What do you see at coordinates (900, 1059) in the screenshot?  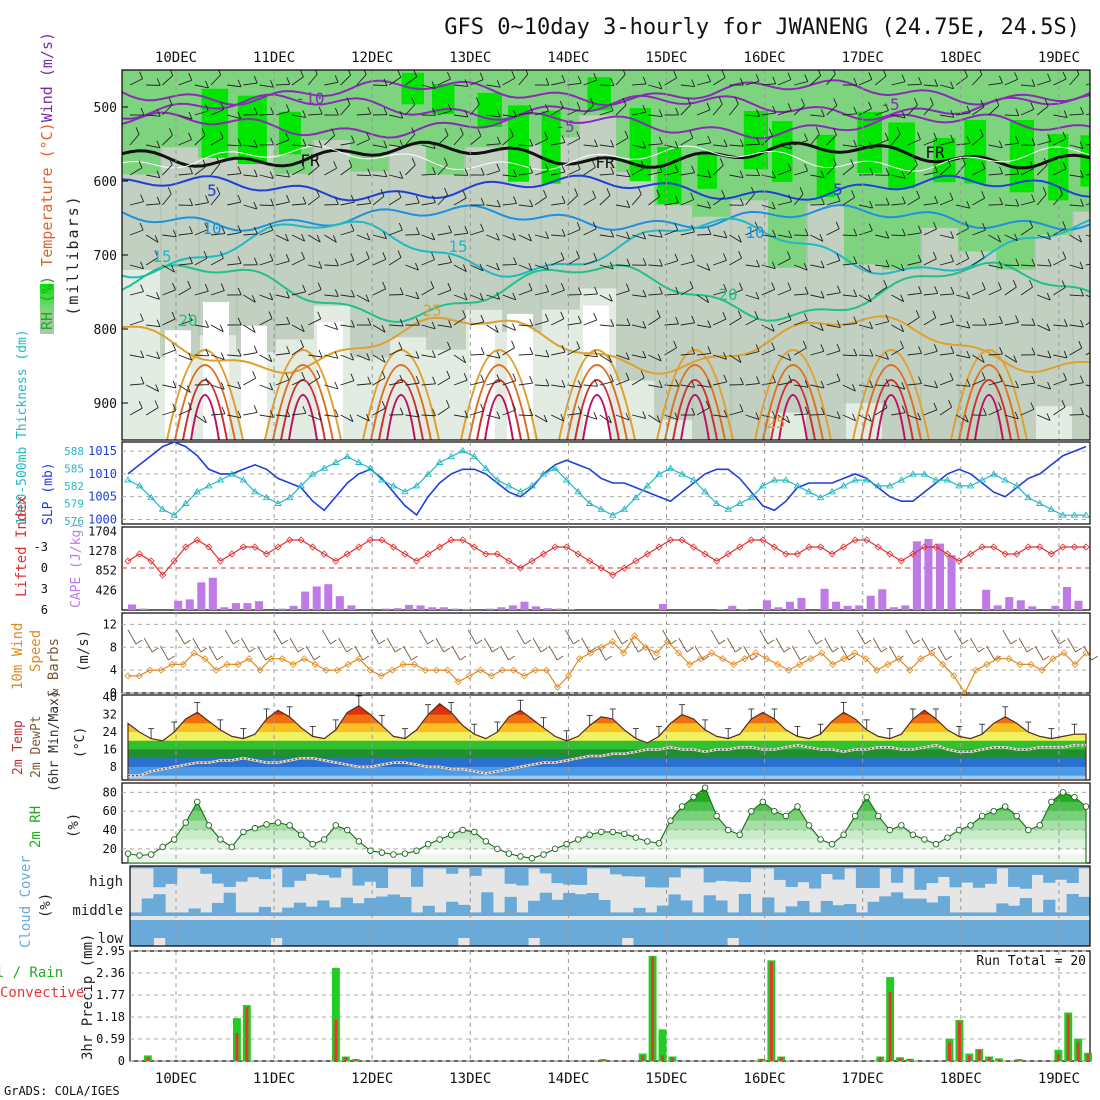 I see `precip-conv-bar` at bounding box center [900, 1059].